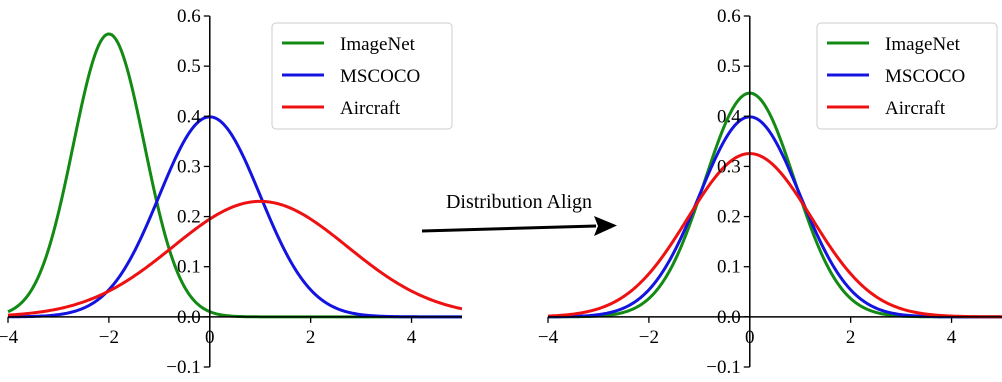 The height and width of the screenshot is (382, 1002). I want to click on annotation-arrow-head, so click(605, 226).